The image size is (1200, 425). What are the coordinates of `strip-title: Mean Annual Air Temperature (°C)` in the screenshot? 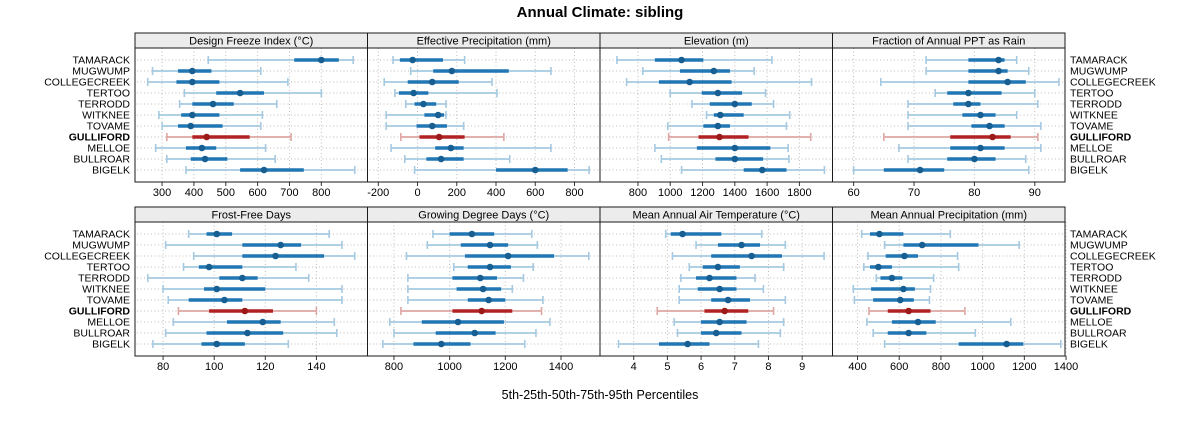 It's located at (716, 215).